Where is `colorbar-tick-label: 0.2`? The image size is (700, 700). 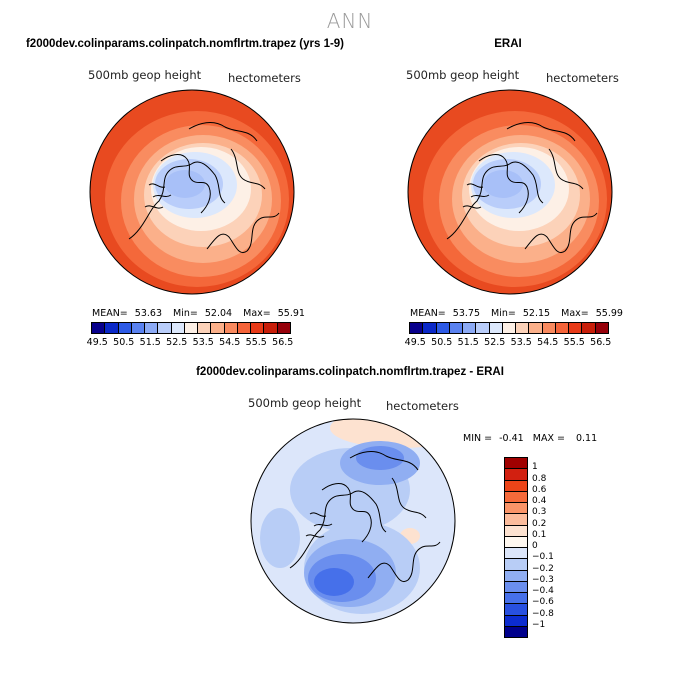 colorbar-tick-label: 0.2 is located at coordinates (539, 523).